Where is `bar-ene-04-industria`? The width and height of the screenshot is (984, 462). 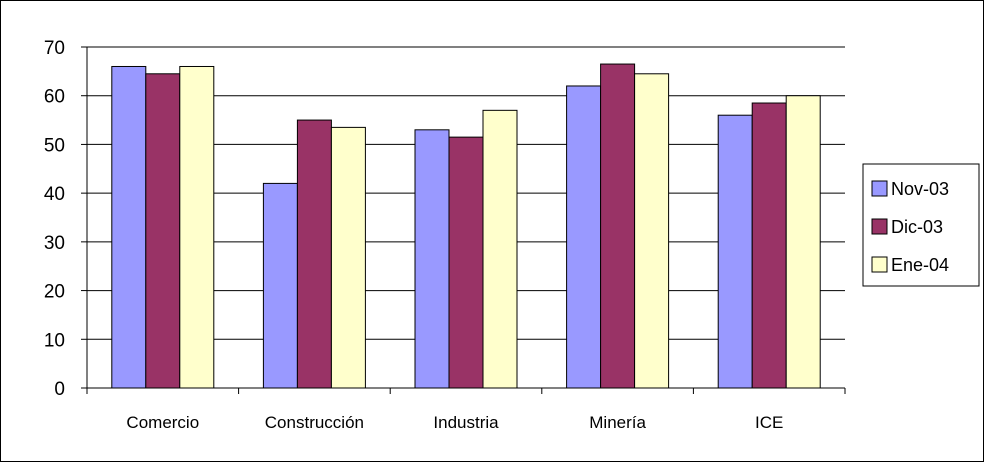
bar-ene-04-industria is located at coordinates (500, 249).